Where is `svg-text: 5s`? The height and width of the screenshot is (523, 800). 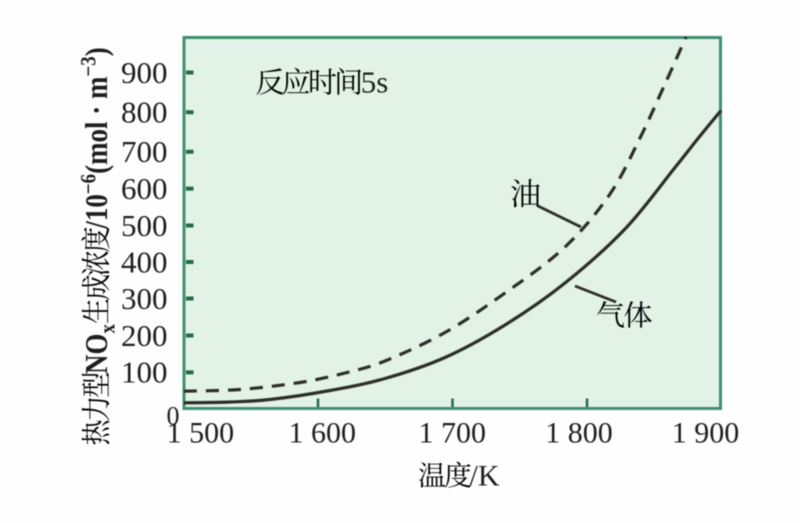 svg-text: 5s is located at coordinates (375, 82).